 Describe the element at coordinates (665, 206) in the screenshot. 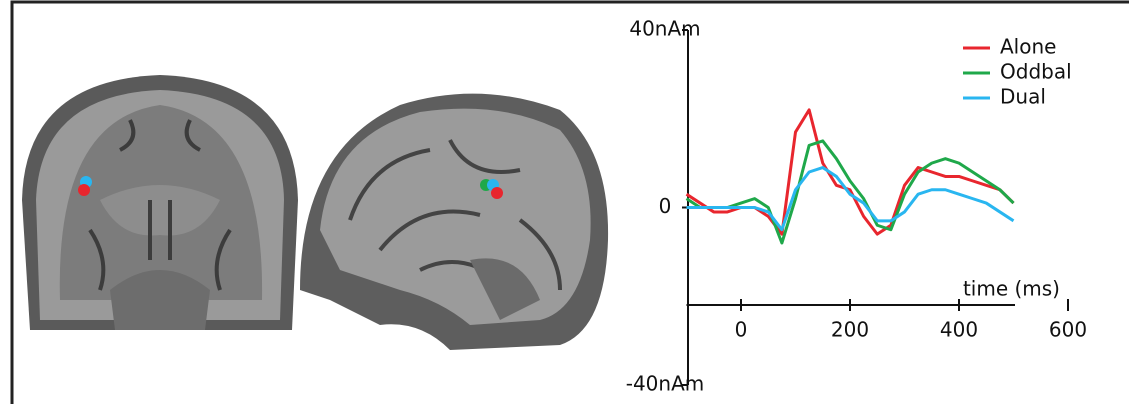

I see `y-tick-label: 0` at that location.